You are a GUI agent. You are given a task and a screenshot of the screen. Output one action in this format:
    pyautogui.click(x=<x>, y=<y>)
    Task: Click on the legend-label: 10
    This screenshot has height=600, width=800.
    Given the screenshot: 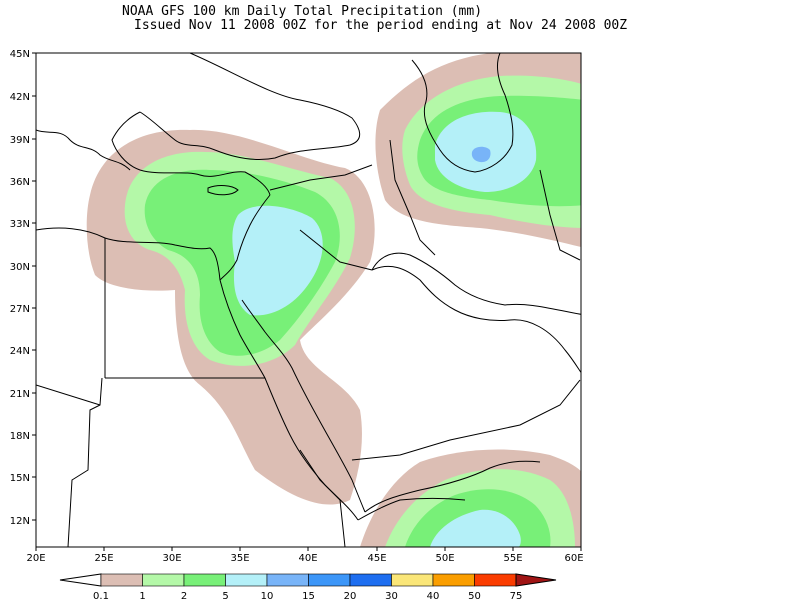 What is the action you would take?
    pyautogui.click(x=267, y=595)
    